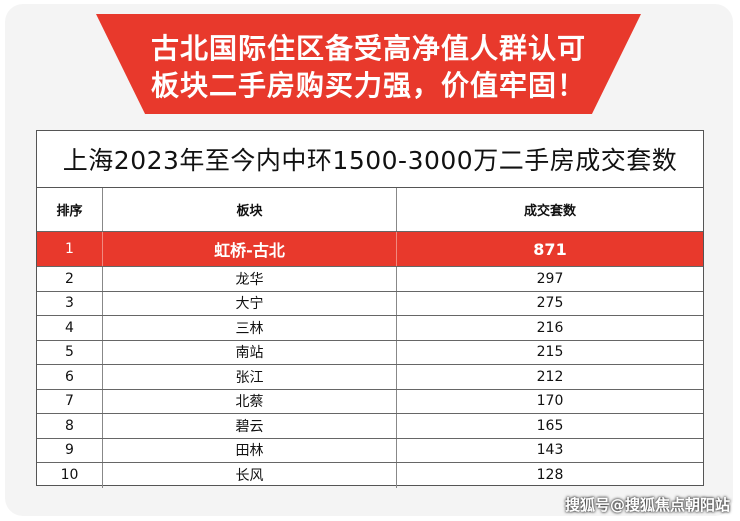 The image size is (740, 521). What do you see at coordinates (250, 249) in the screenshot?
I see `district-cell: 虹桥-古北` at bounding box center [250, 249].